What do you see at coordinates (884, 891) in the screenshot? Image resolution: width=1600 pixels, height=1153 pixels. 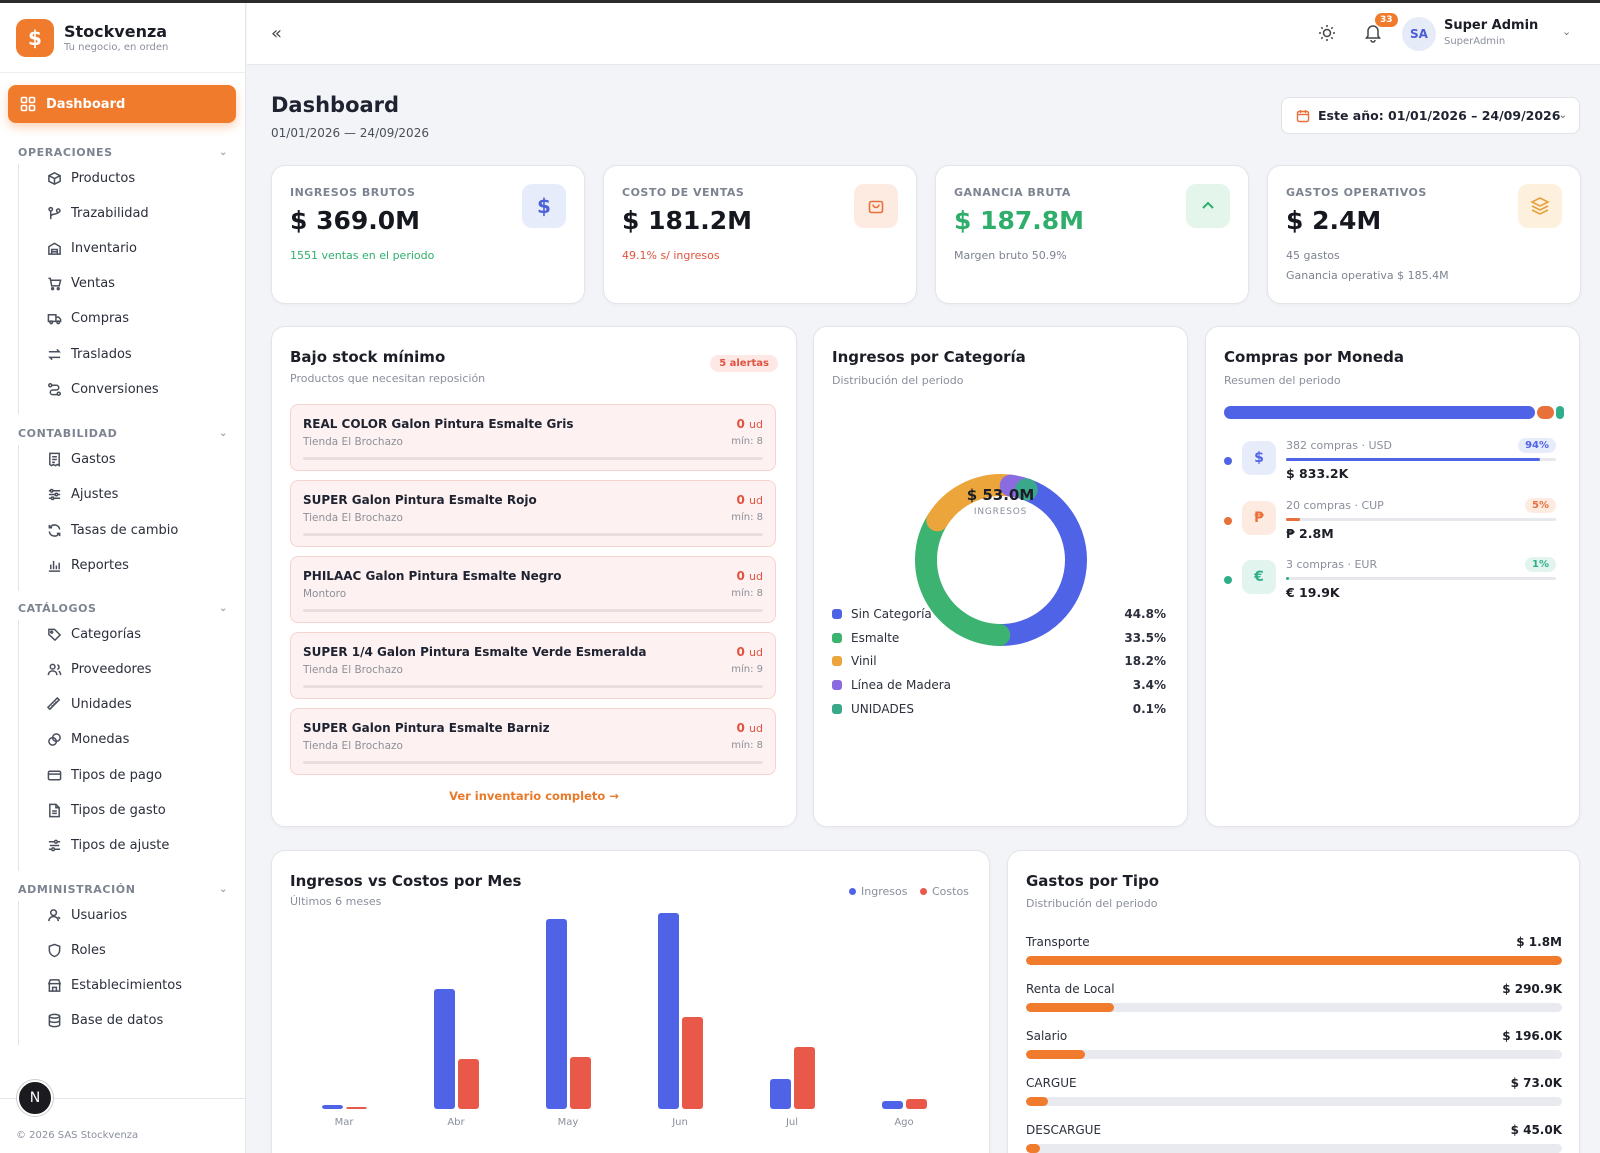 I see `legend-label: Ingresos` at bounding box center [884, 891].